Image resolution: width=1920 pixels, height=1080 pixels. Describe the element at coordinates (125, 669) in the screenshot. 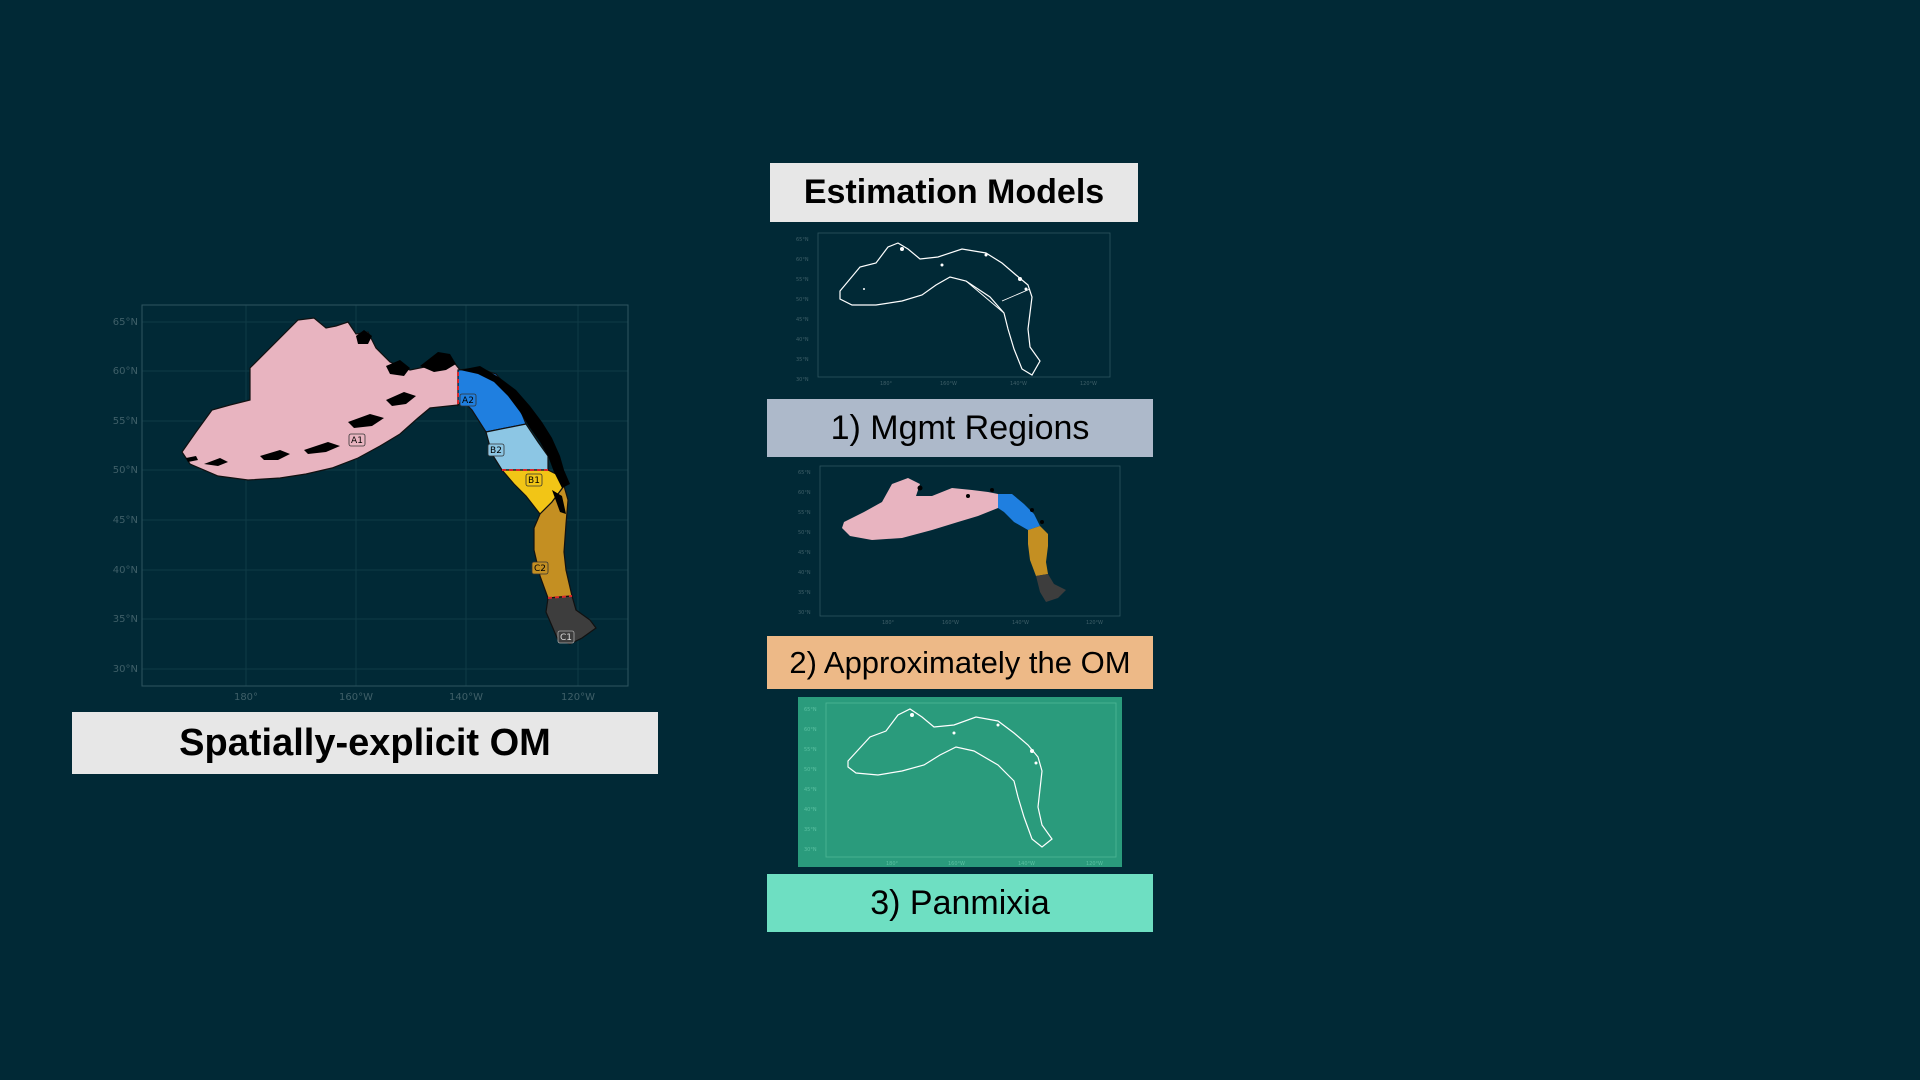

I see `lat-tick: 30°N` at that location.